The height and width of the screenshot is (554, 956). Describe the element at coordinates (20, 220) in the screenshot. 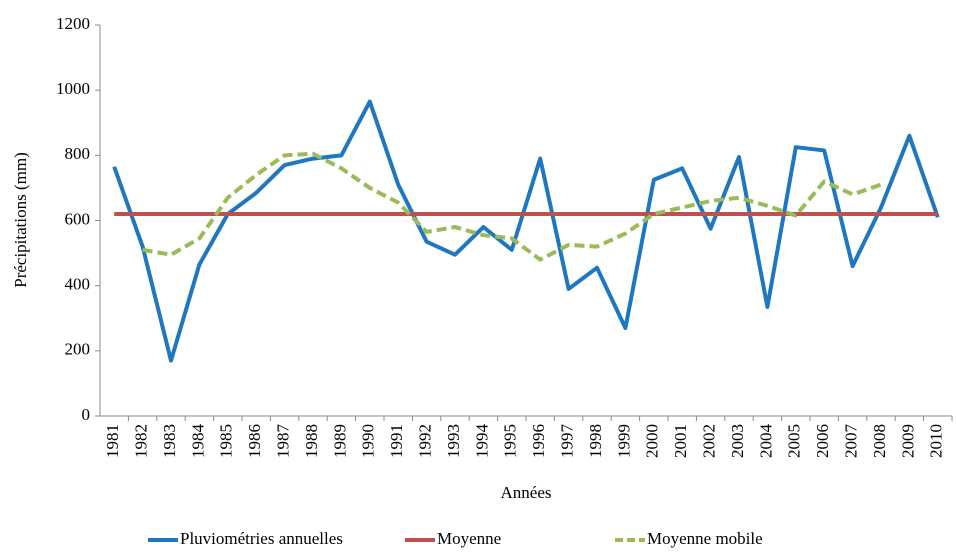

I see `y-axis-label: Précipitations (mm)` at that location.